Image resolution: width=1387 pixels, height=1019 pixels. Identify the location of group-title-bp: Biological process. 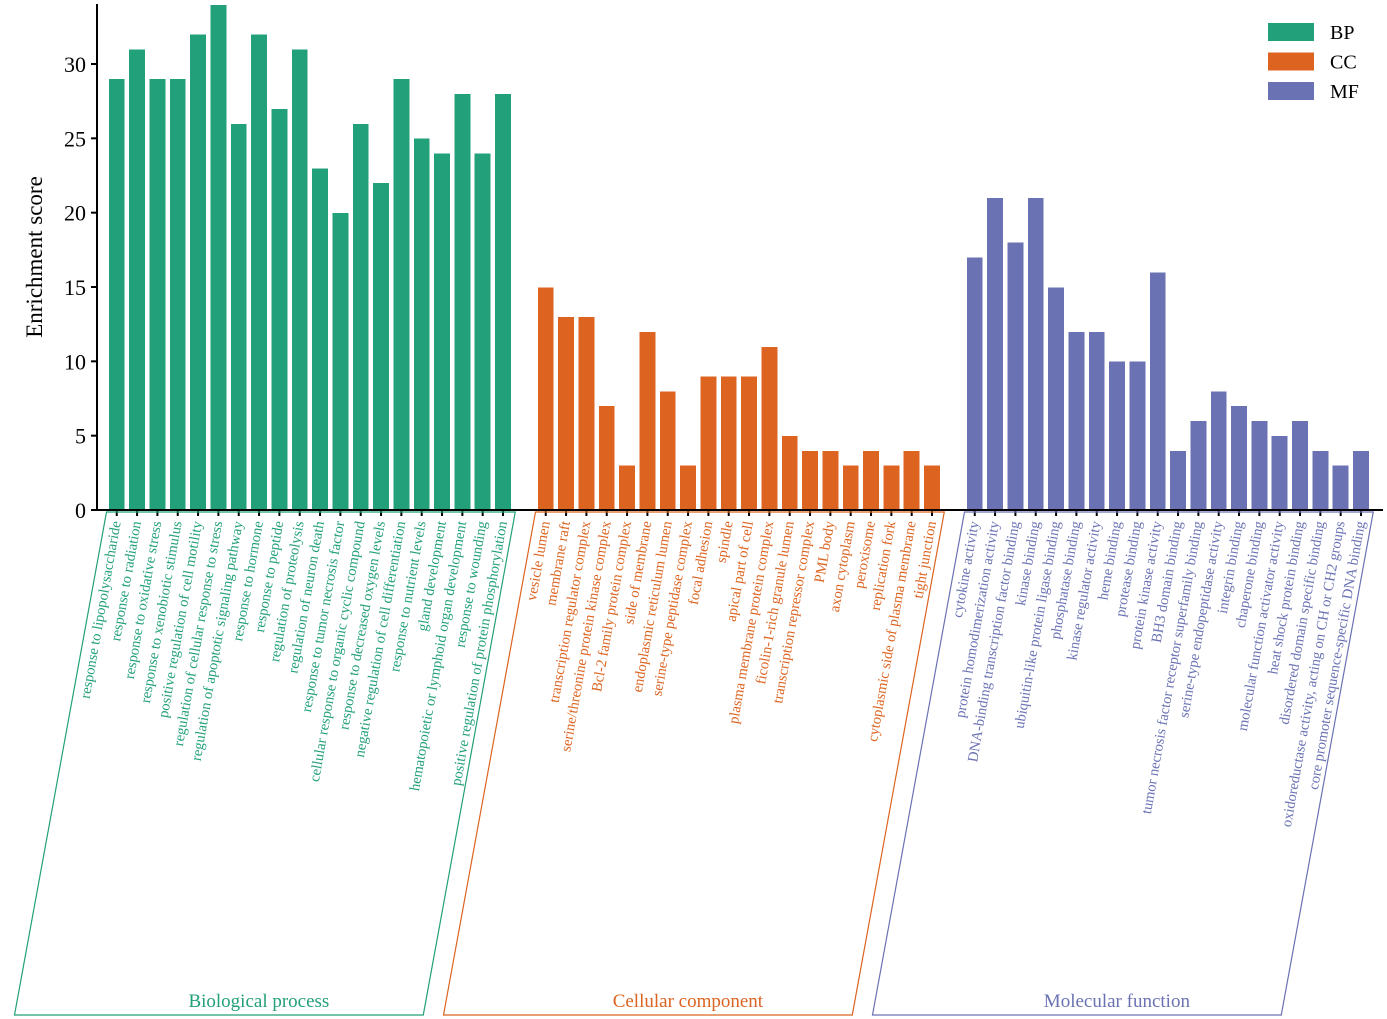
(258, 1001).